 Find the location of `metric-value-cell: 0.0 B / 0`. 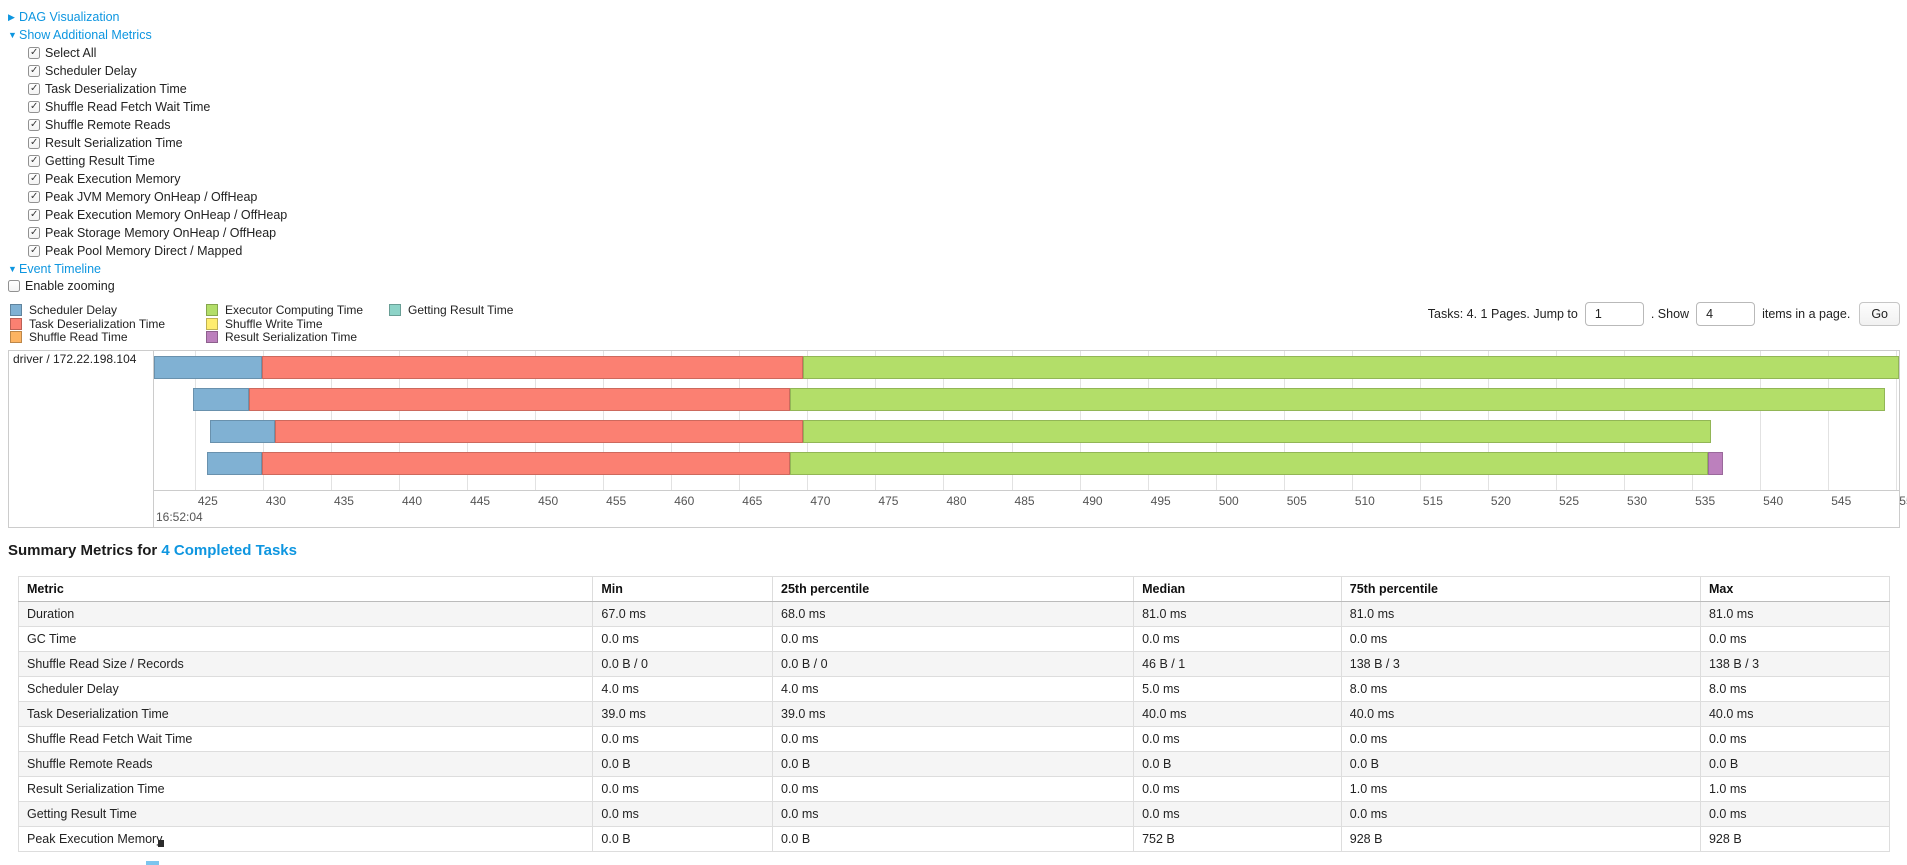

metric-value-cell: 0.0 B / 0 is located at coordinates (682, 664).